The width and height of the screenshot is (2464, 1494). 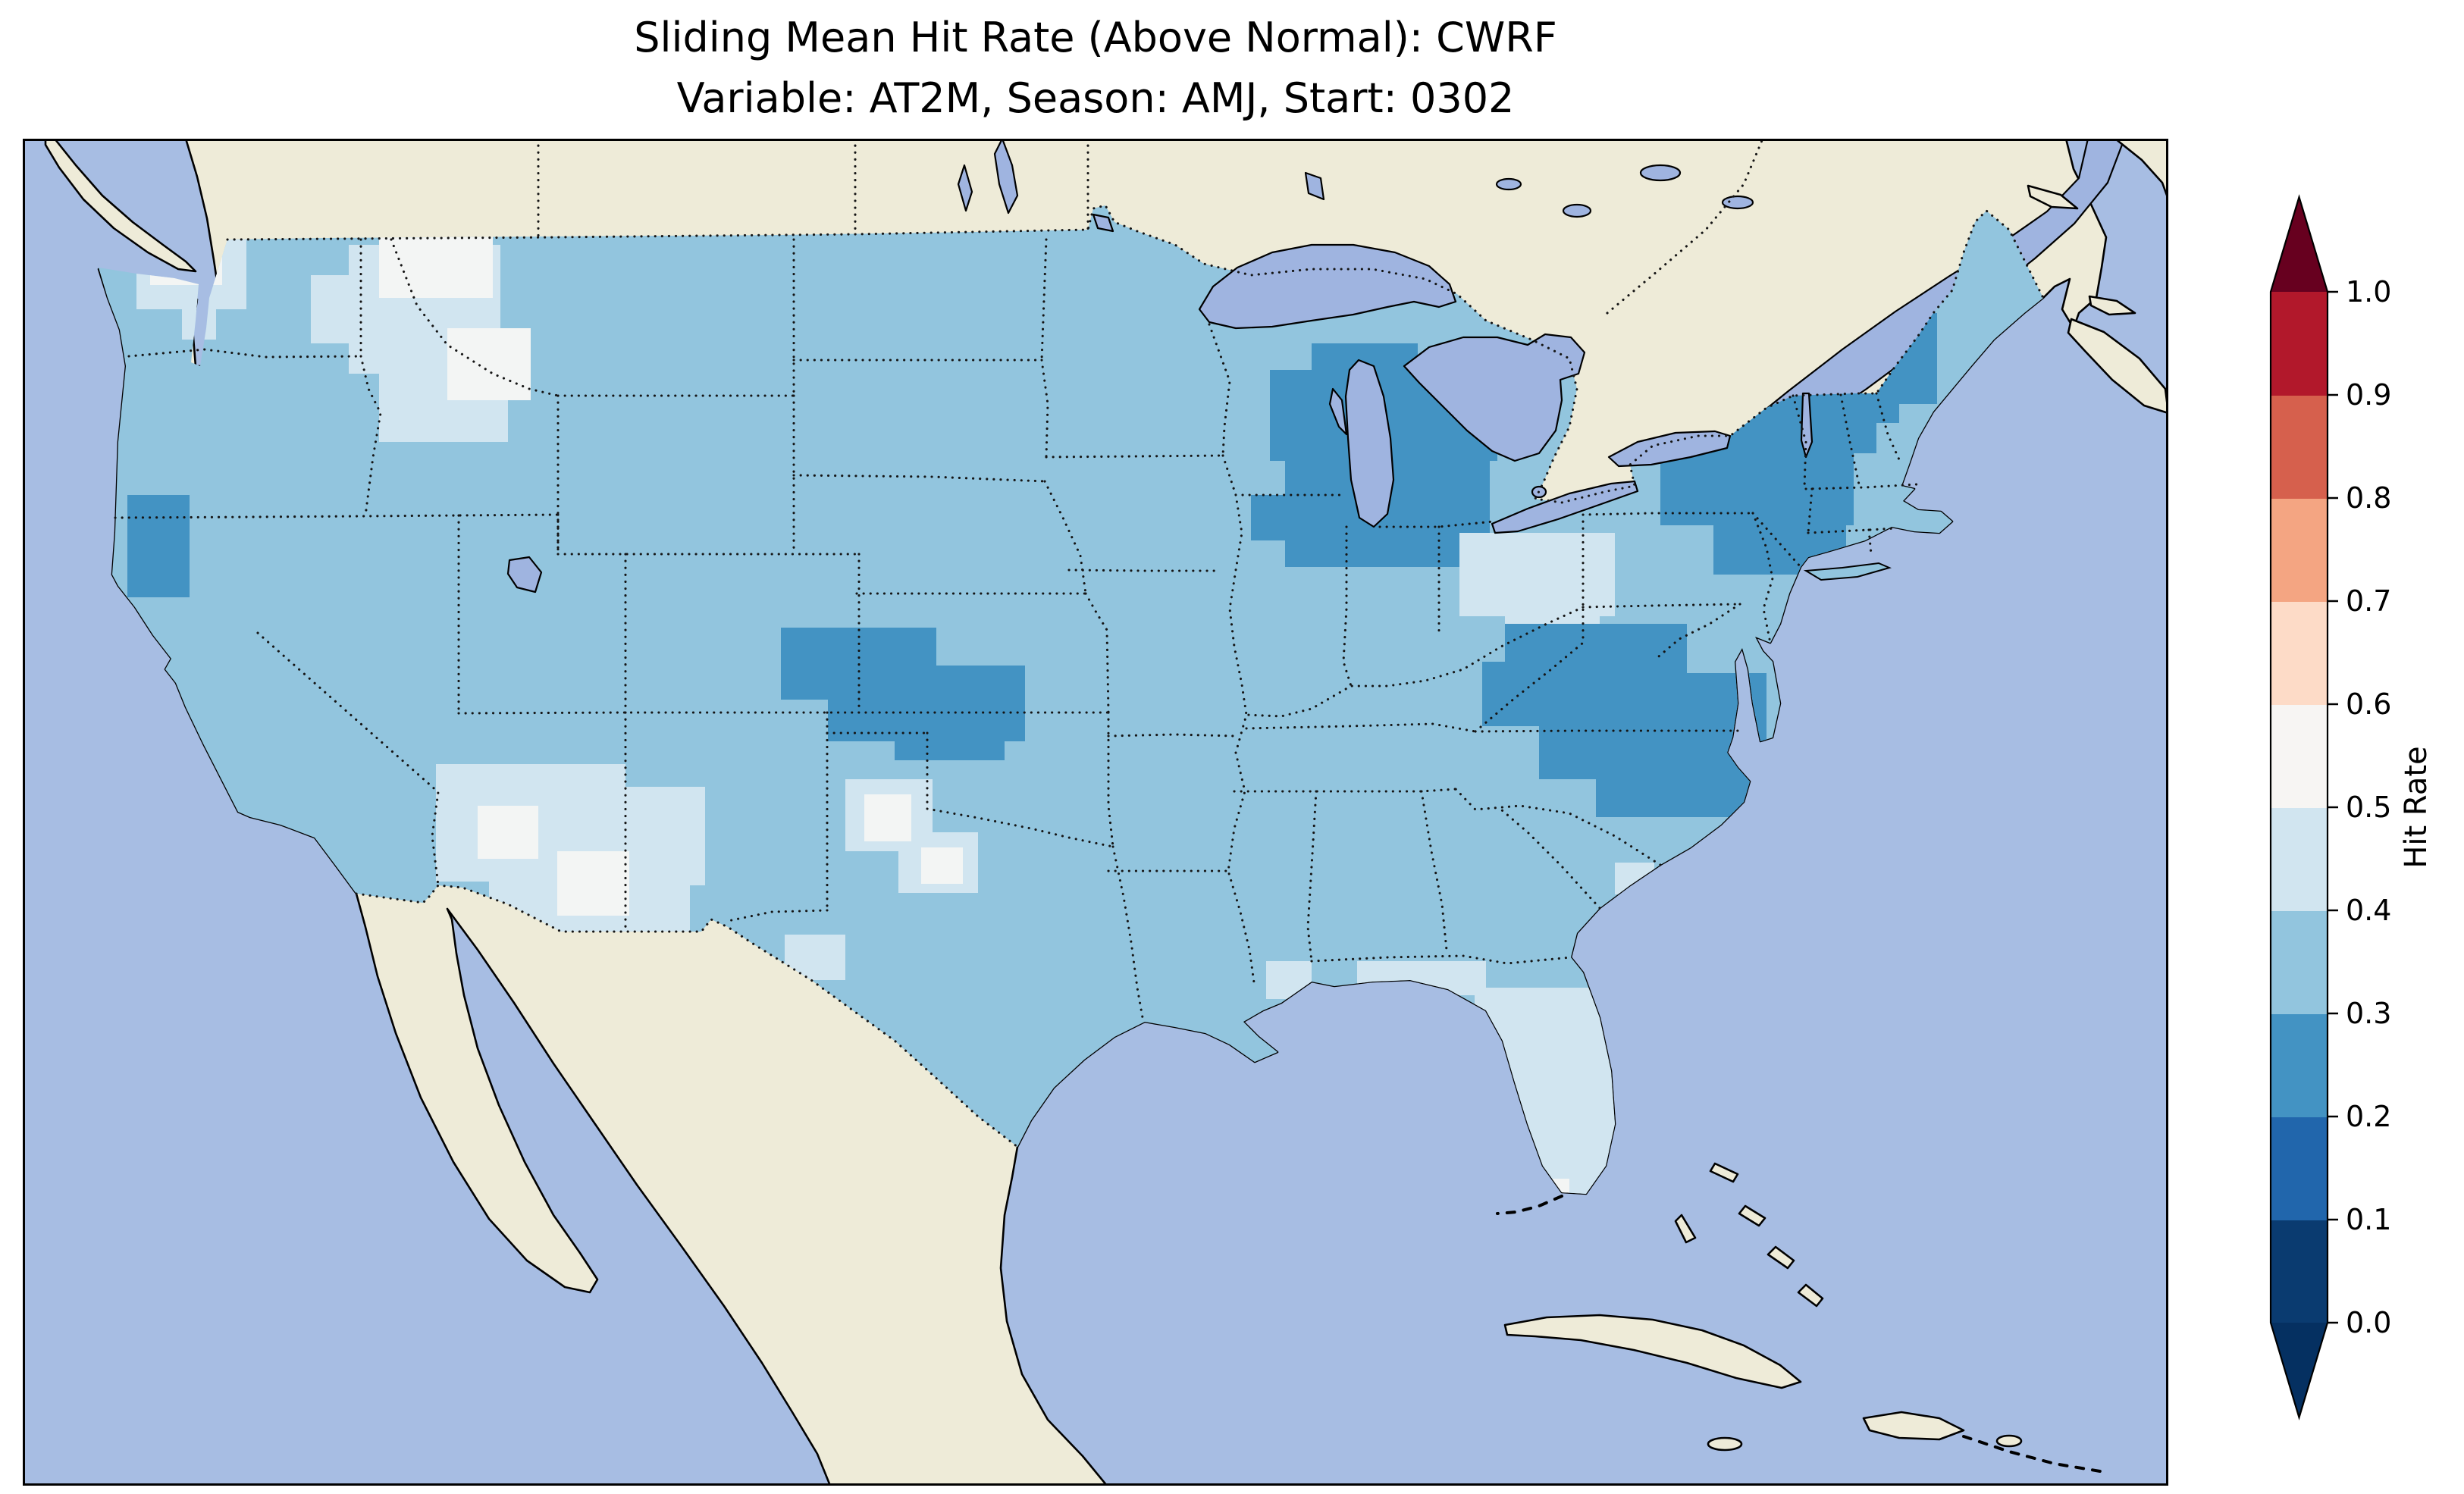 What do you see at coordinates (2032, 1454) in the screenshot?
I see `antilles-chain` at bounding box center [2032, 1454].